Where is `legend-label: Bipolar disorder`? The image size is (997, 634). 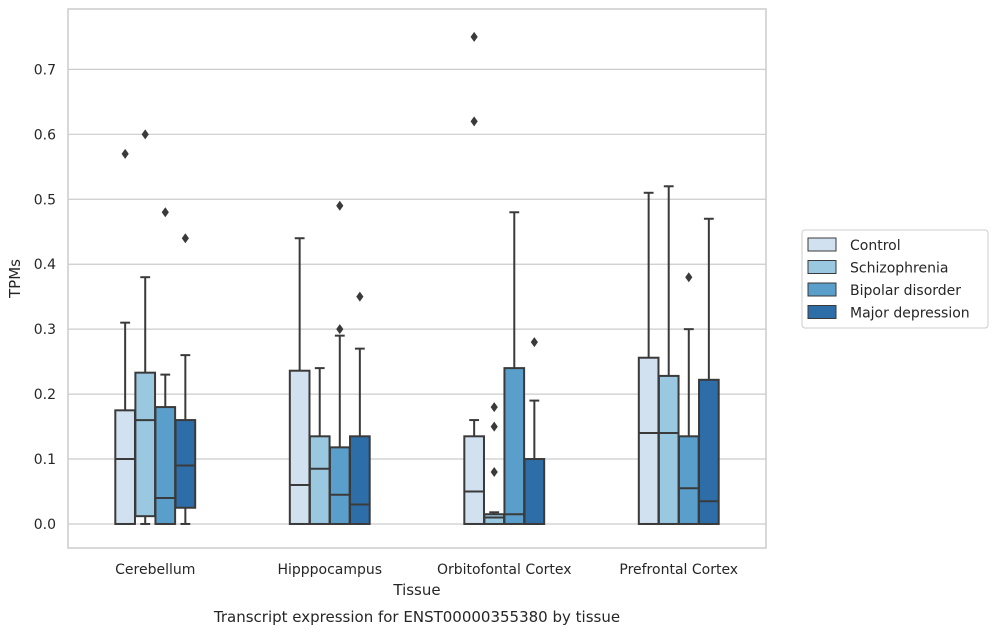
legend-label: Bipolar disorder is located at coordinates (905, 291).